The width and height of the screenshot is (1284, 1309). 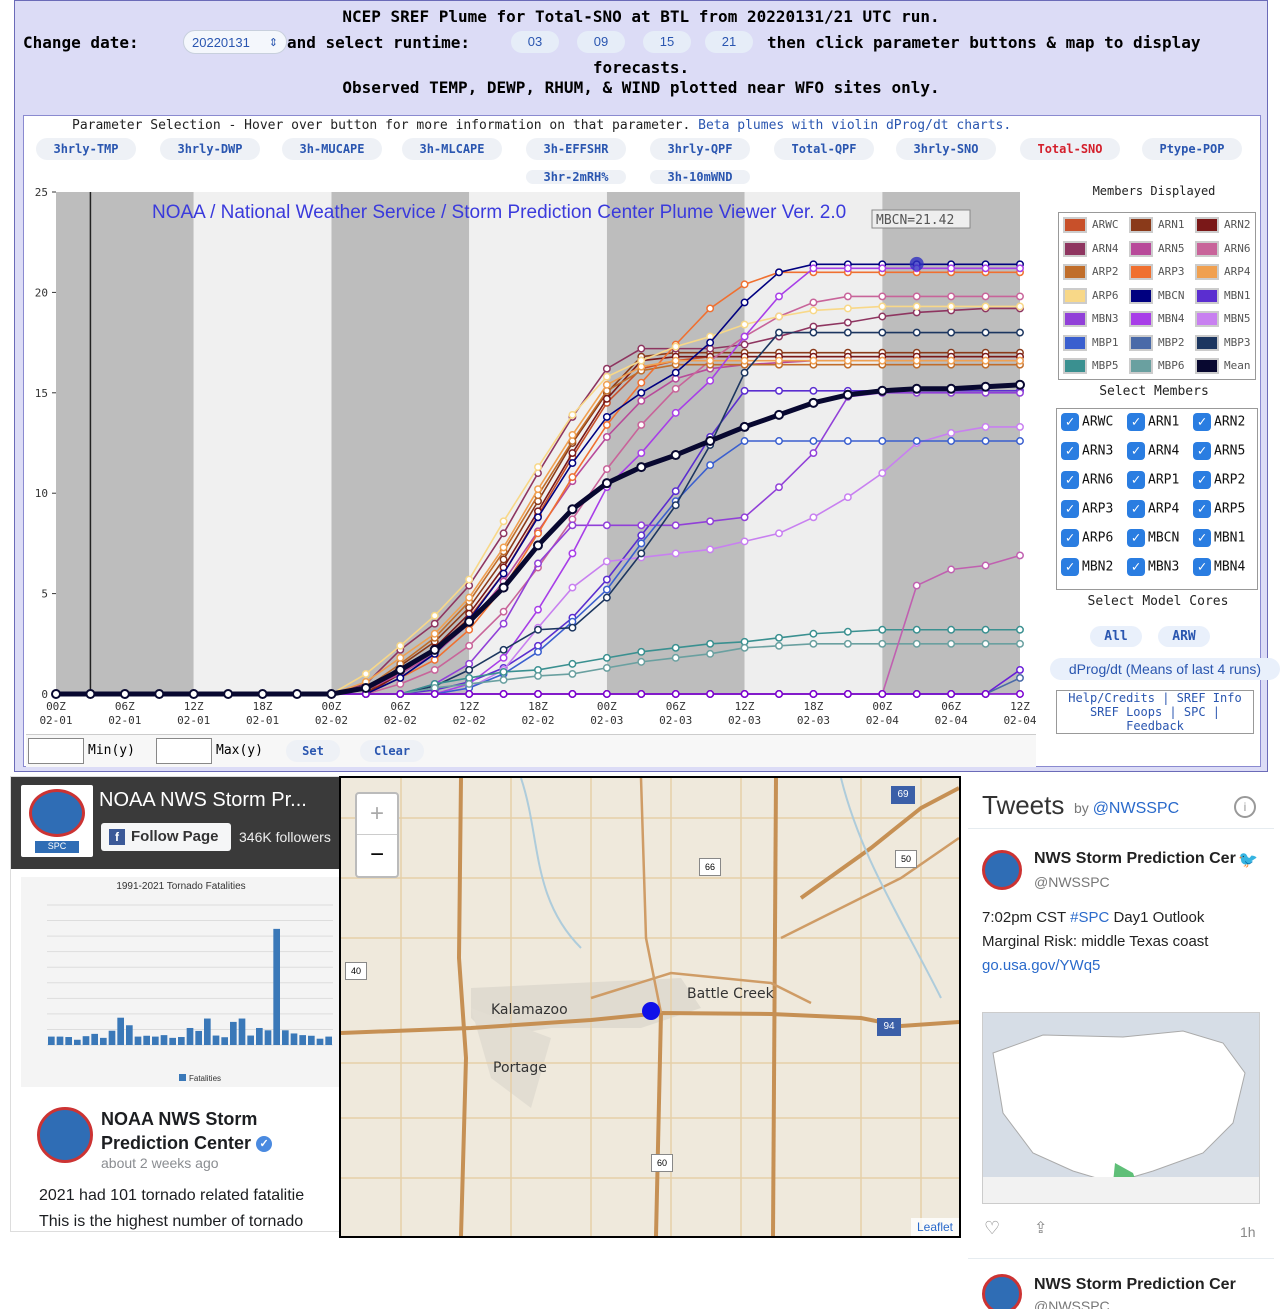 What do you see at coordinates (160, 1163) in the screenshot?
I see `fb-post-time: about 2 weeks ago` at bounding box center [160, 1163].